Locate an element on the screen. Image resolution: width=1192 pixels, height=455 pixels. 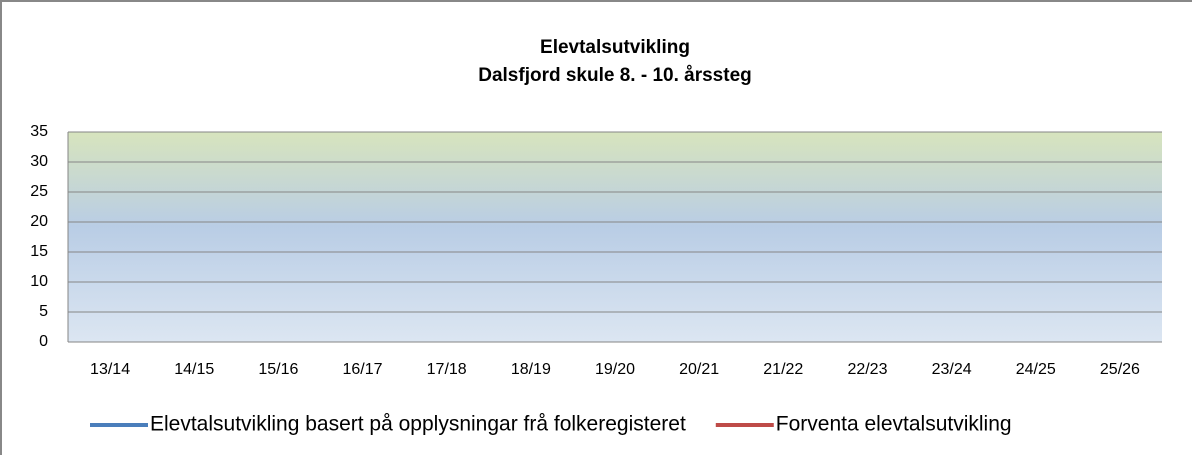
x-tick-label: 17/18 is located at coordinates (447, 369).